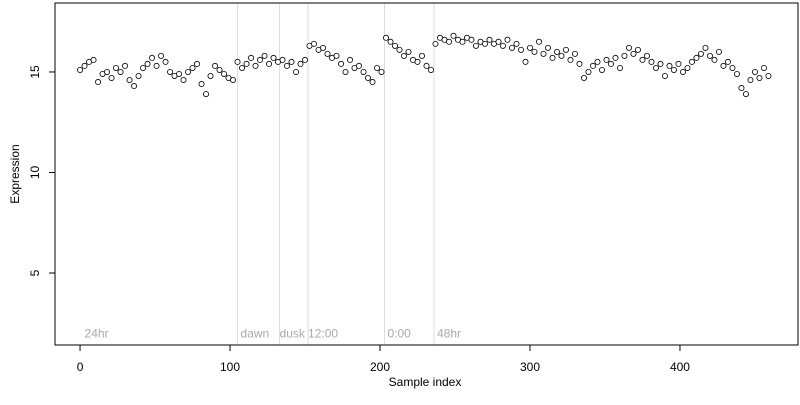 The width and height of the screenshot is (800, 405). Describe the element at coordinates (97, 333) in the screenshot. I see `annotation: 24hr` at that location.